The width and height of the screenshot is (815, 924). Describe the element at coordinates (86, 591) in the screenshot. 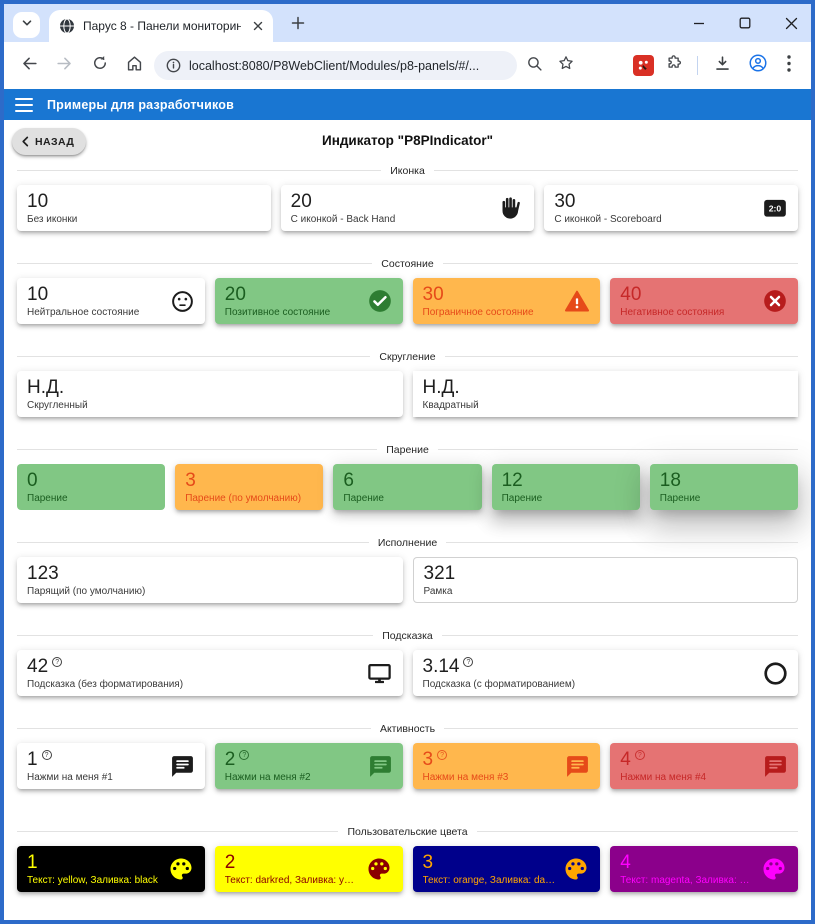

I see `indicator-label: Парящий (по умолчанию)` at that location.